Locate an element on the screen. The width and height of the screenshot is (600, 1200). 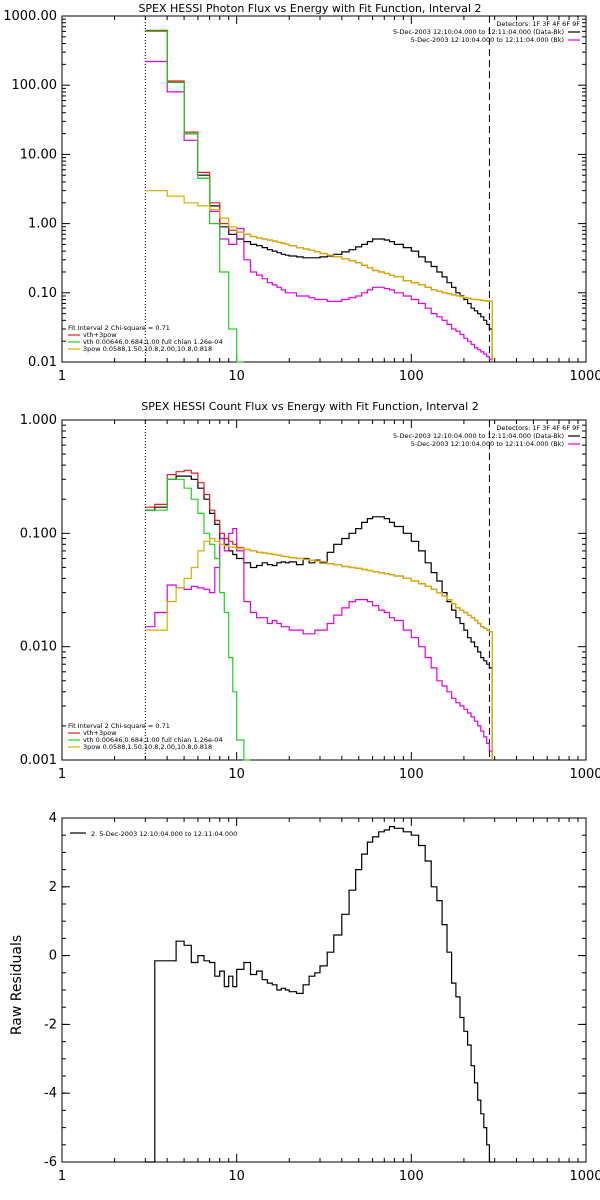
y-tick-label: -6 is located at coordinates (50, 1162).